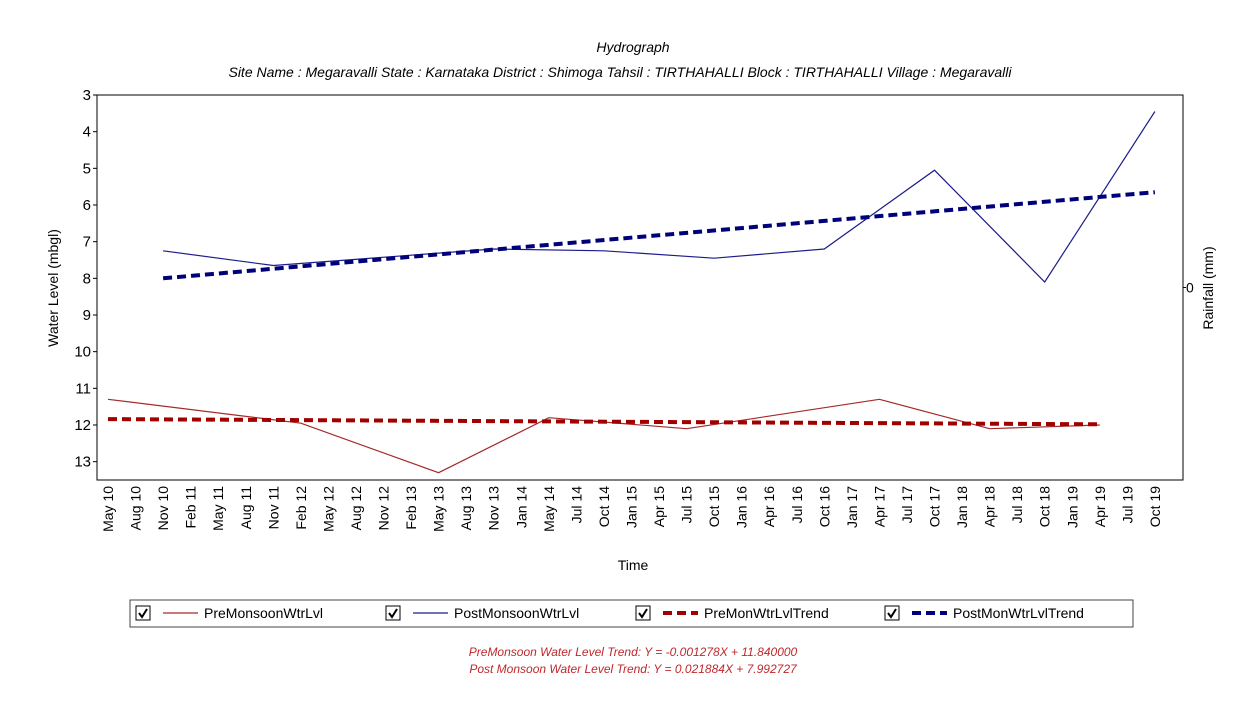  Describe the element at coordinates (521, 507) in the screenshot. I see `x-tick-label: Jan 14` at that location.